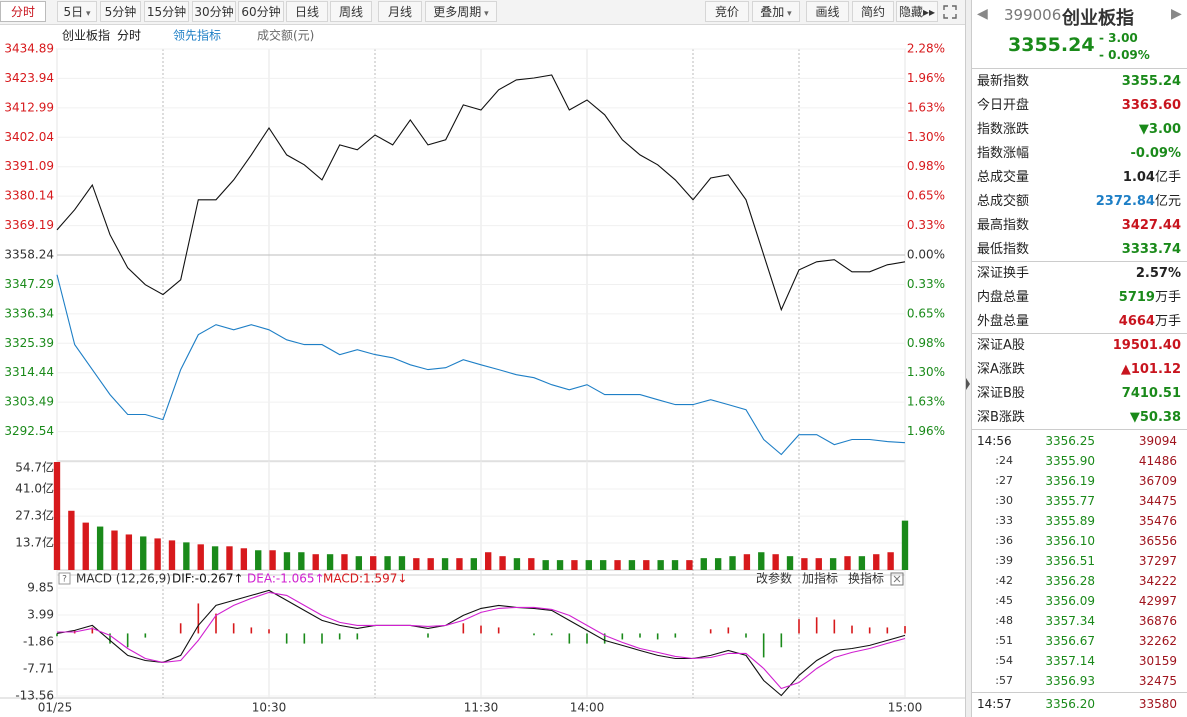  What do you see at coordinates (481, 708) in the screenshot?
I see `x-tick-label: 11:30` at bounding box center [481, 708].